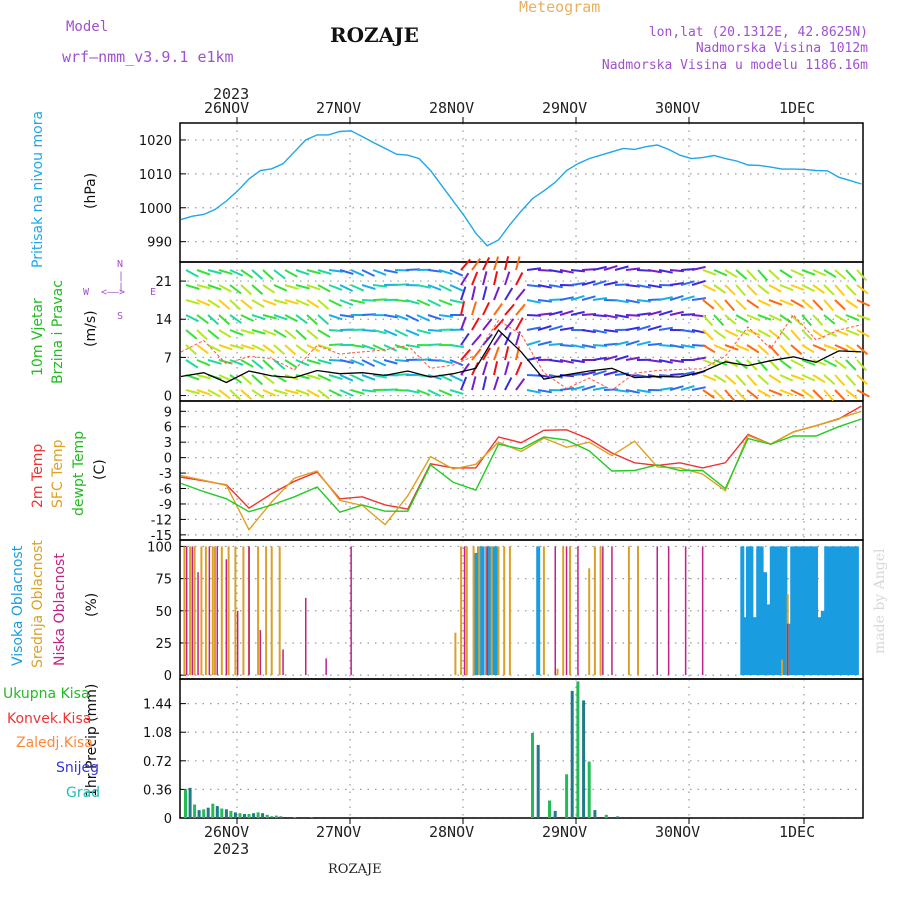  I want to click on pressure-line, so click(521, 188).